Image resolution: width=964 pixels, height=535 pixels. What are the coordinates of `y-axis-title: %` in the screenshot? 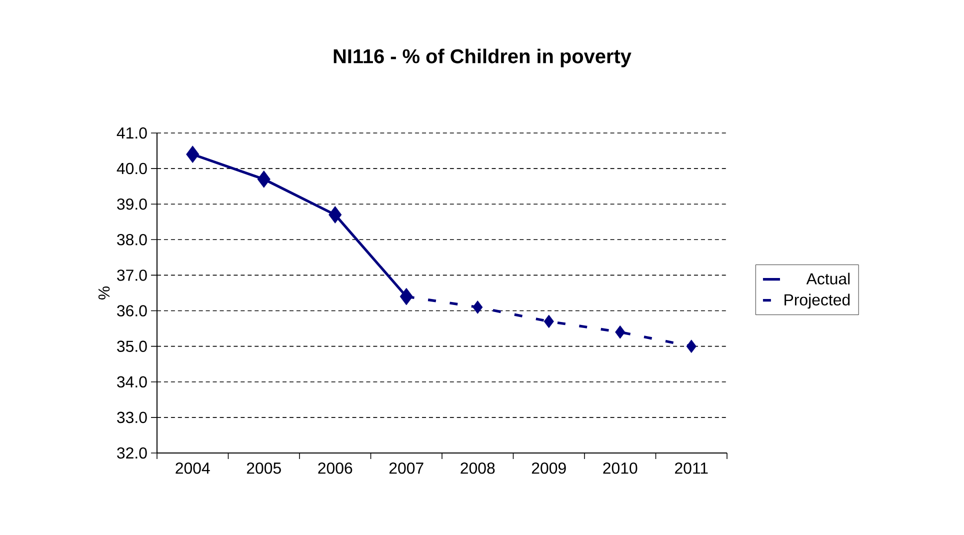 It's located at (104, 293).